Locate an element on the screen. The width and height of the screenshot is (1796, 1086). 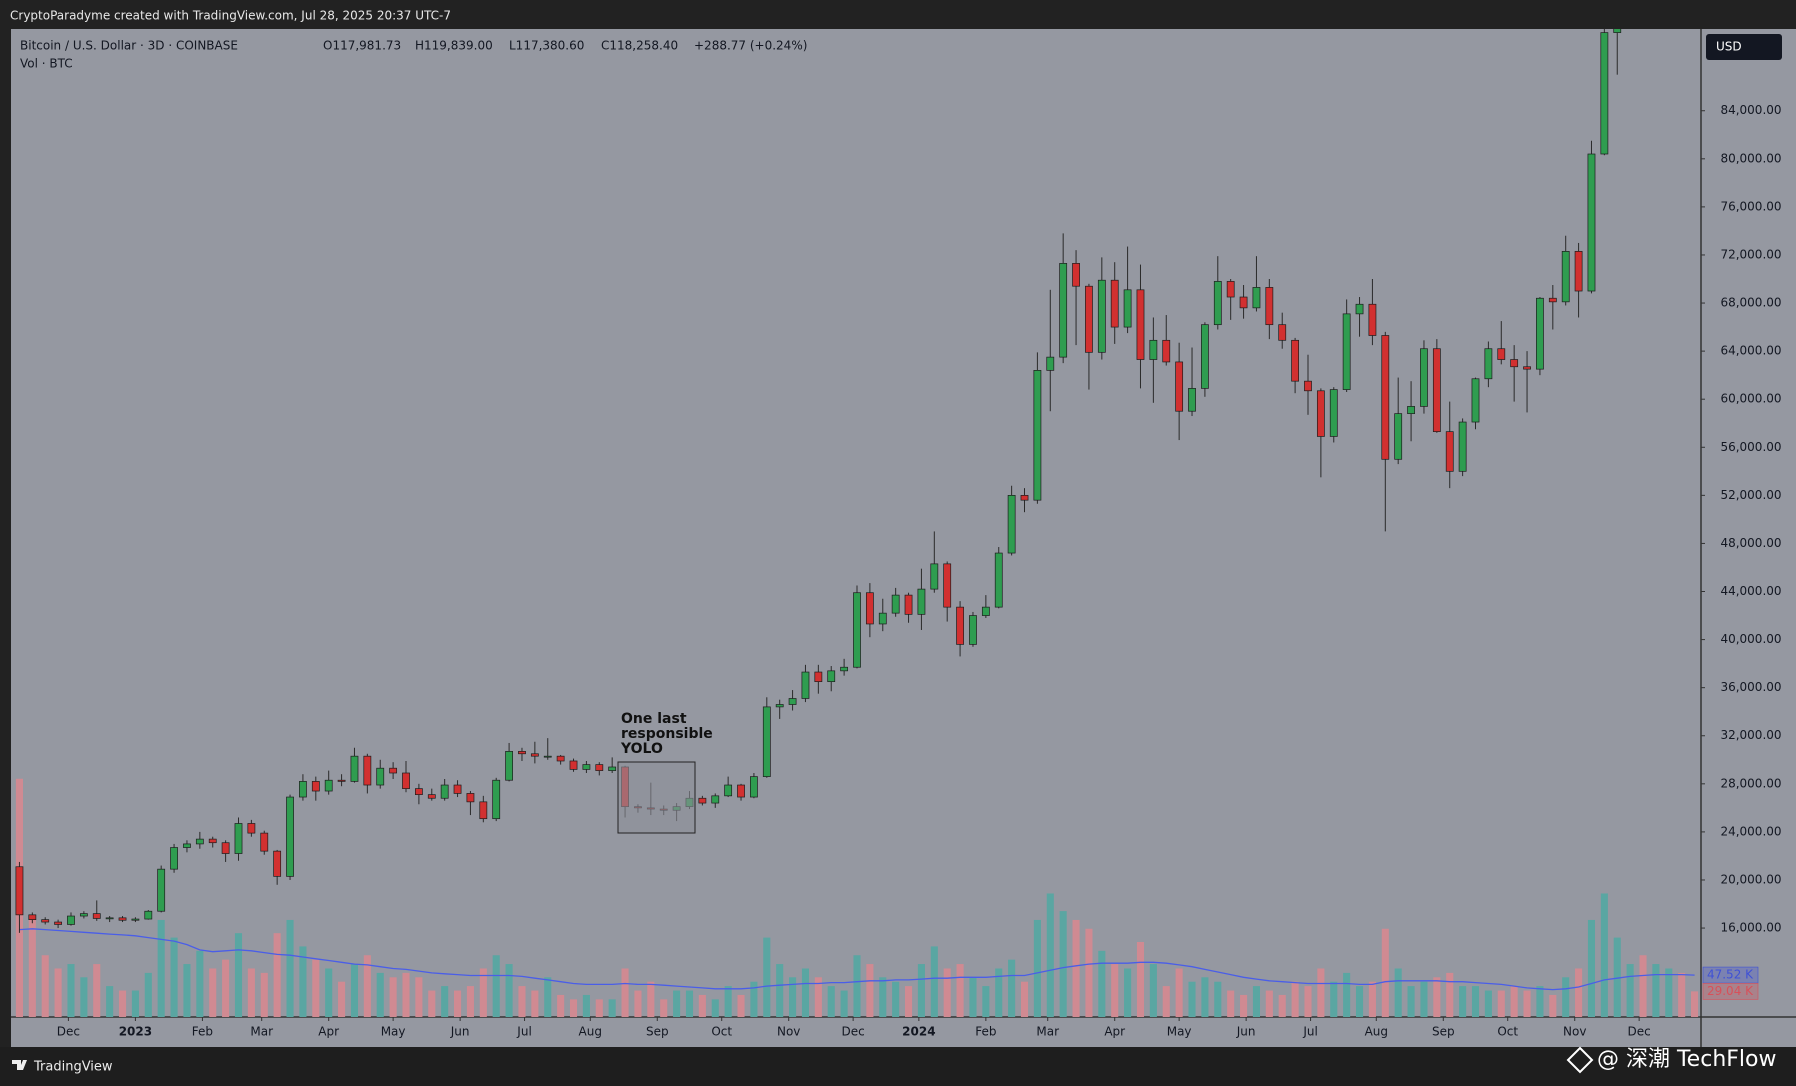
ohlc-close: C118,258.40 is located at coordinates (639, 46).